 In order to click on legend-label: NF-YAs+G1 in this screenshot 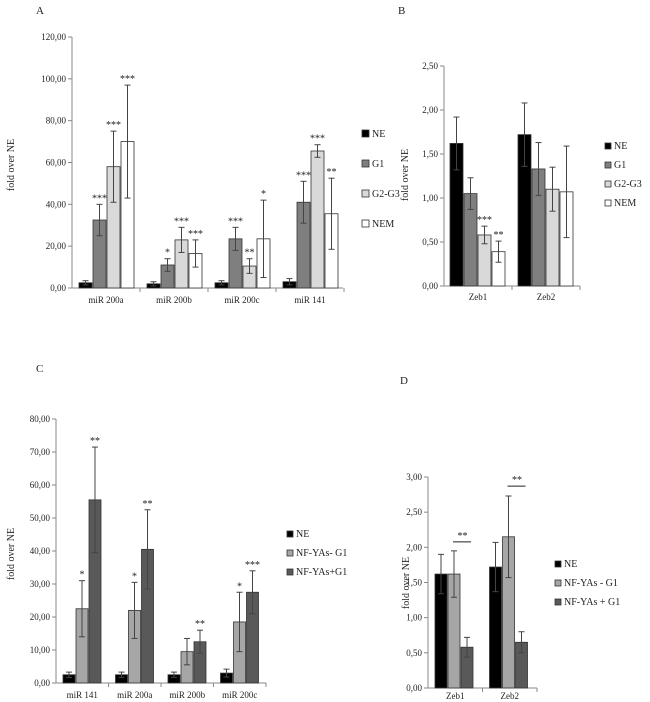, I will do `click(321, 572)`.